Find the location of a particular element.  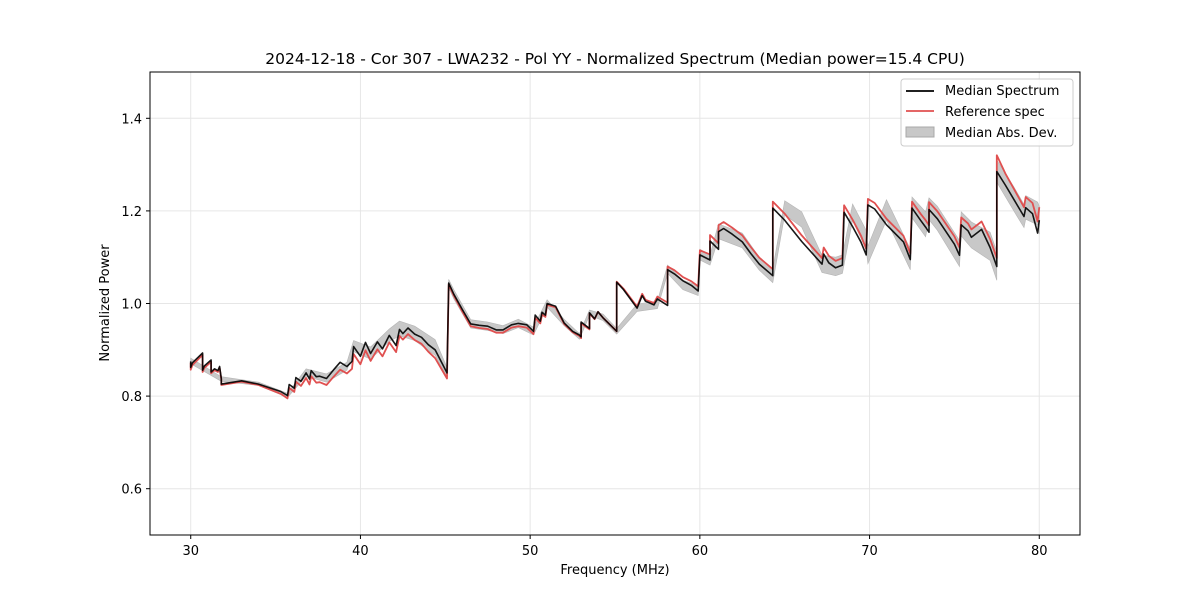

x-axis-ticks: 30 40 50 60 70 80 is located at coordinates (615, 547).